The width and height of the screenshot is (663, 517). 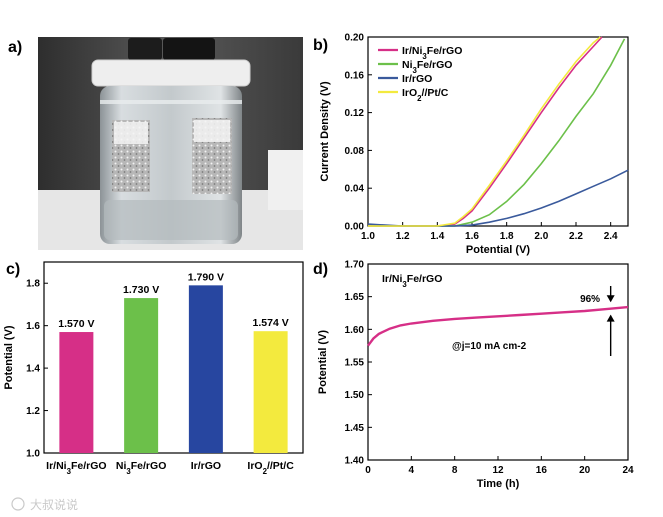 I want to click on panel-label-c: c), so click(x=13, y=269).